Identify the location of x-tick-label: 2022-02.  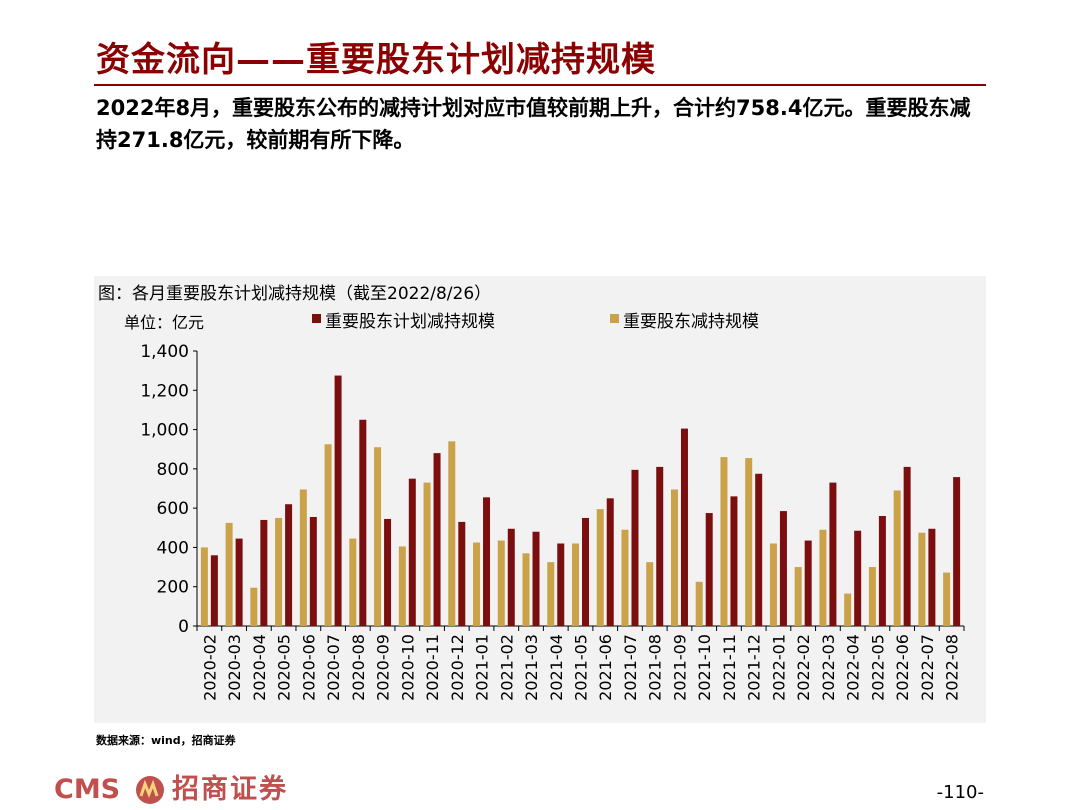
(803, 667).